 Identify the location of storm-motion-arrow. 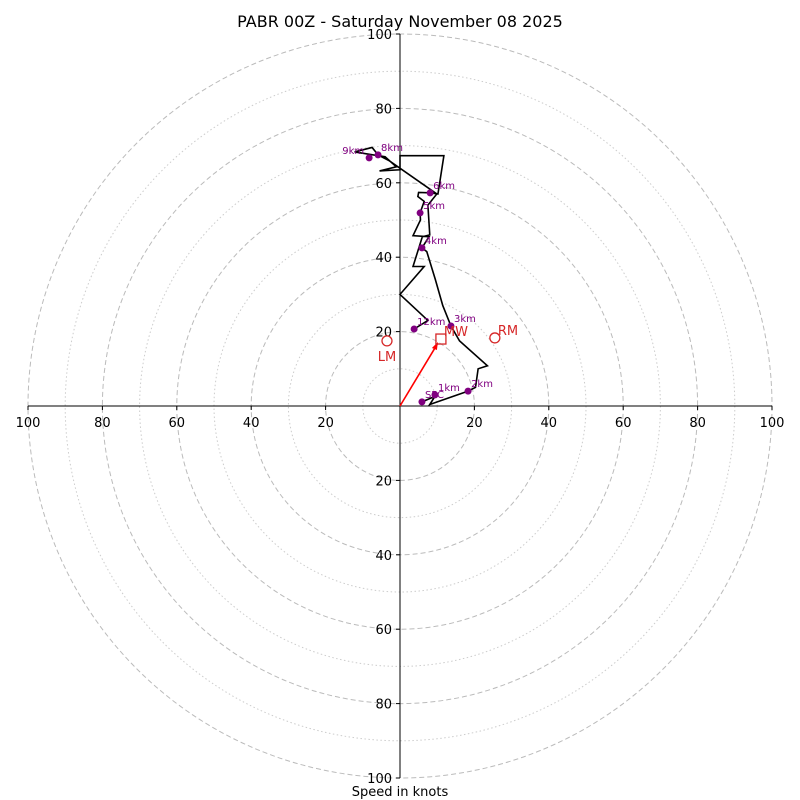
(419, 374).